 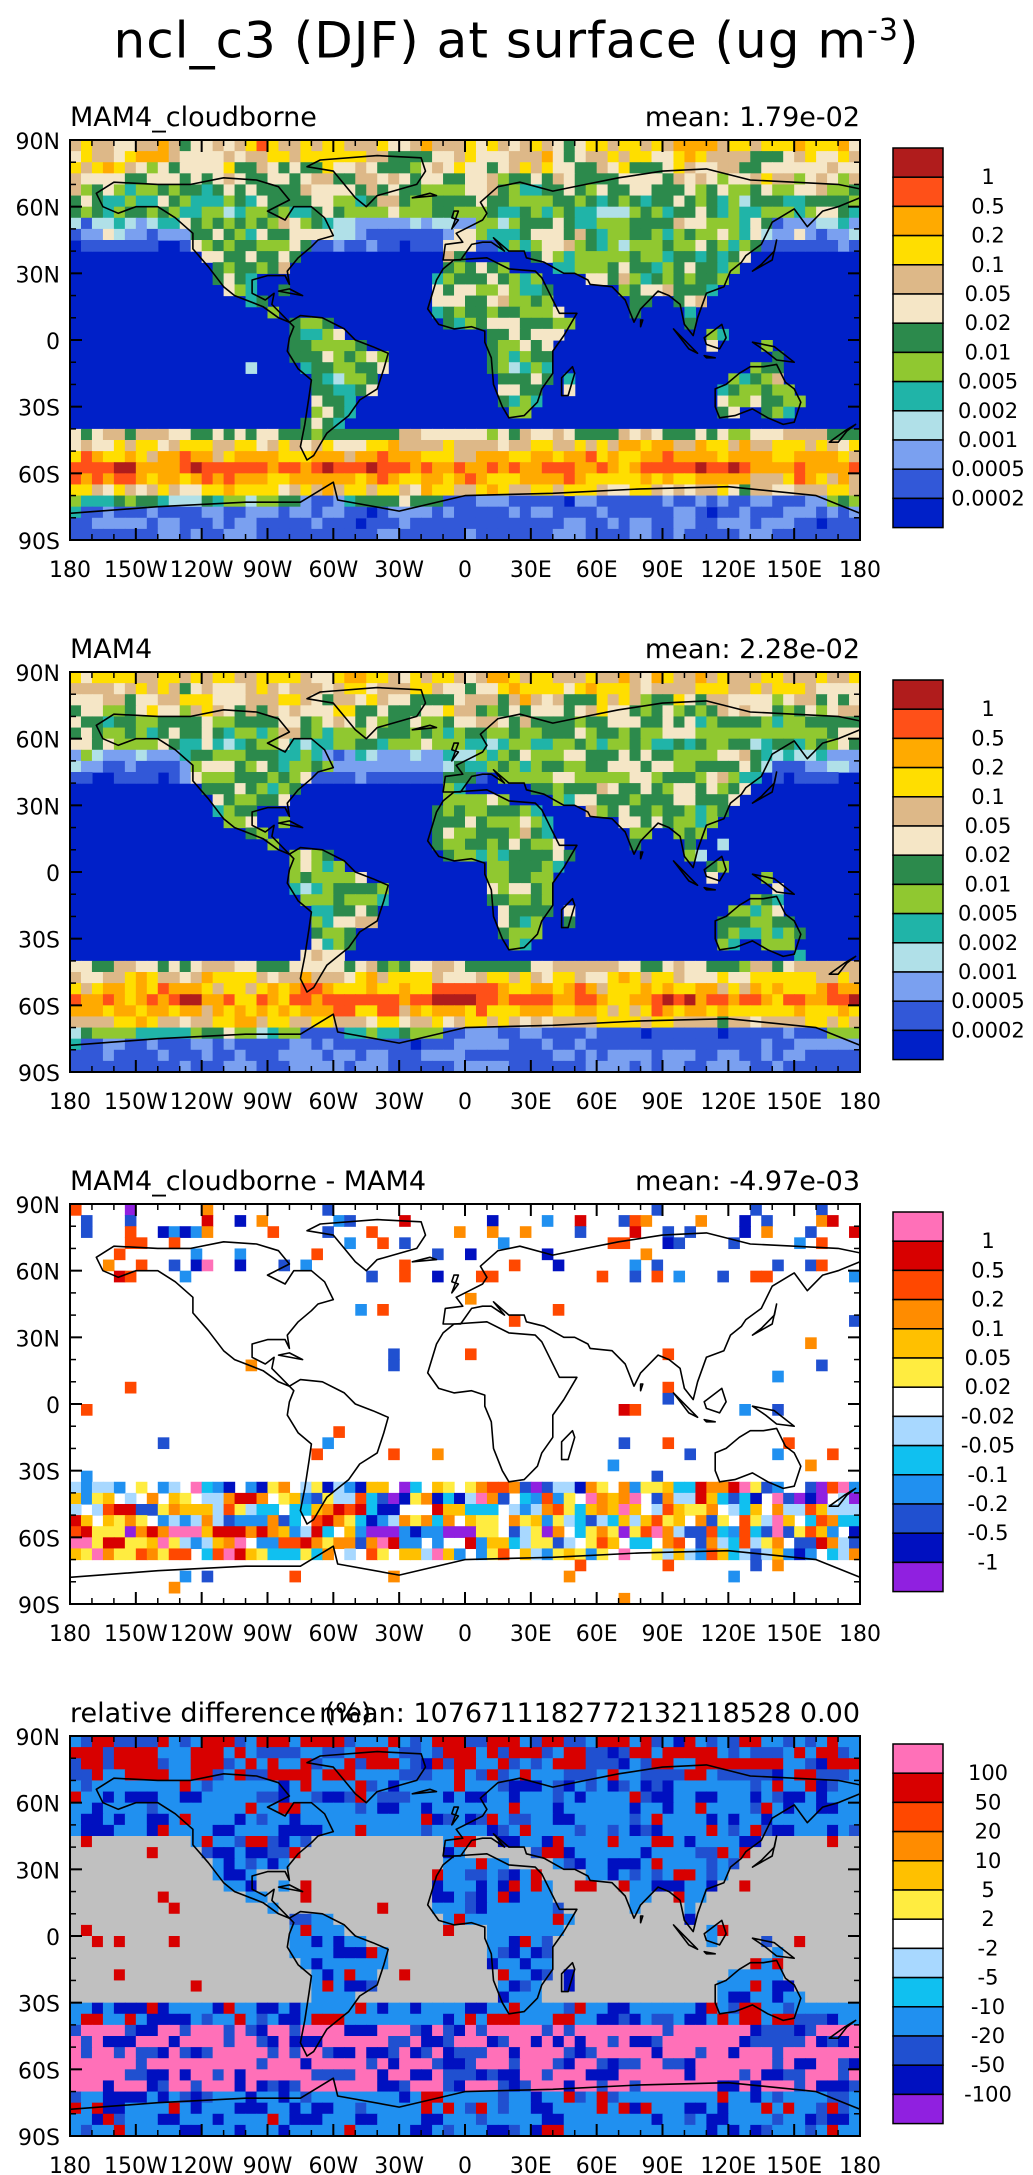 I want to click on title-exponent: -3, so click(x=883, y=30).